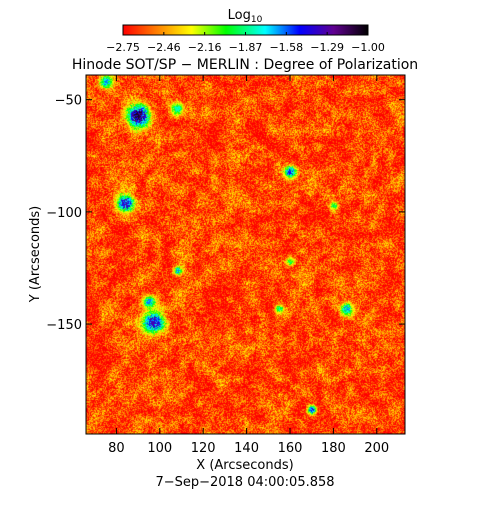 This screenshot has width=491, height=512. What do you see at coordinates (64, 213) in the screenshot?
I see `y-tick-label: −100` at bounding box center [64, 213].